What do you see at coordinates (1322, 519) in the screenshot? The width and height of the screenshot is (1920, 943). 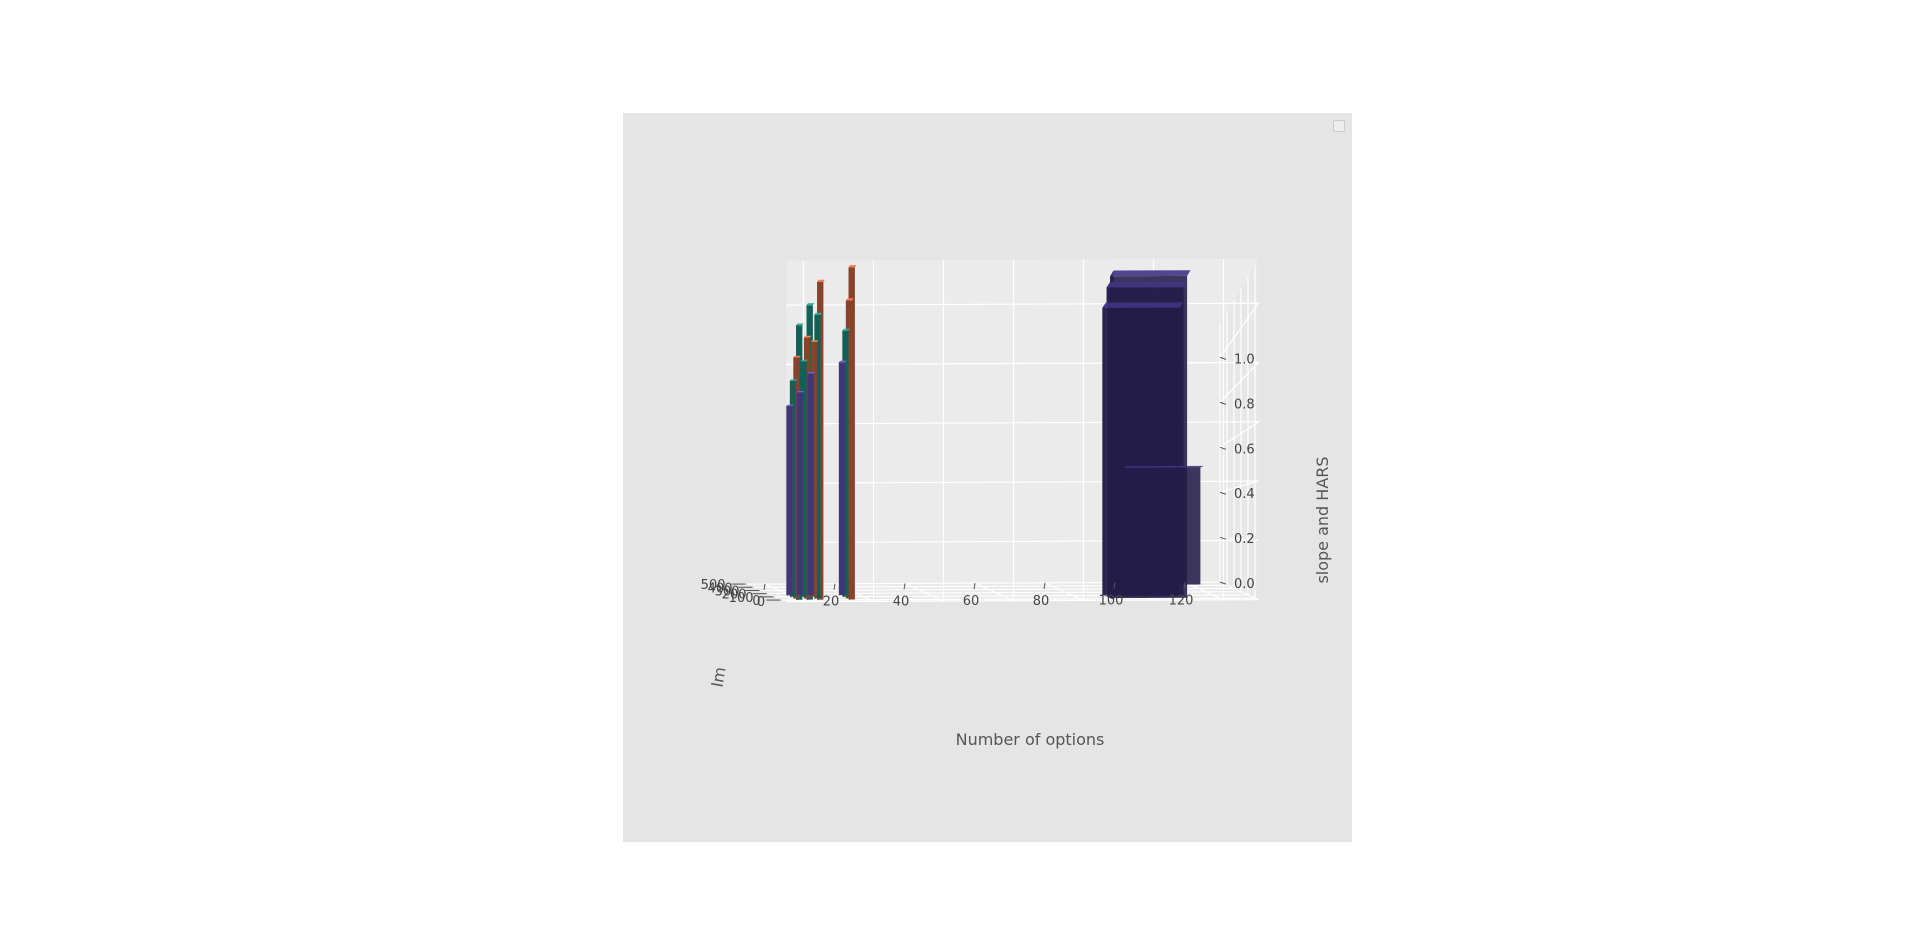 I see `z-axis-title: slope and HARS` at bounding box center [1322, 519].